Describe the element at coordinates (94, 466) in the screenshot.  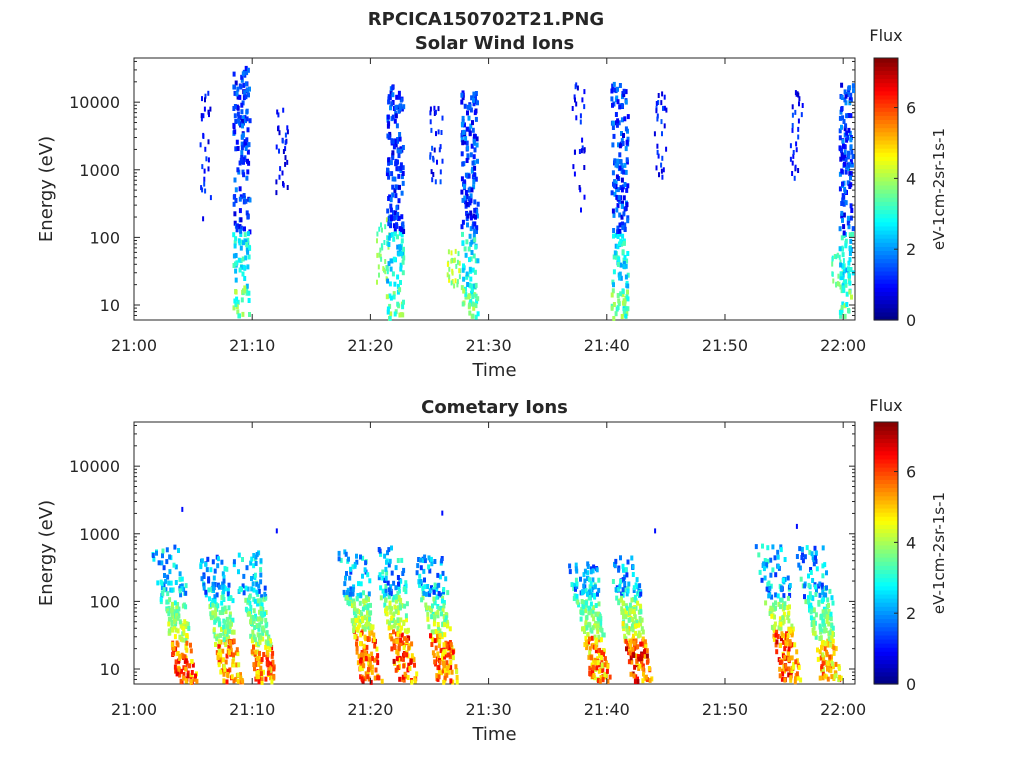
I see `y-tick-label: 10000` at that location.